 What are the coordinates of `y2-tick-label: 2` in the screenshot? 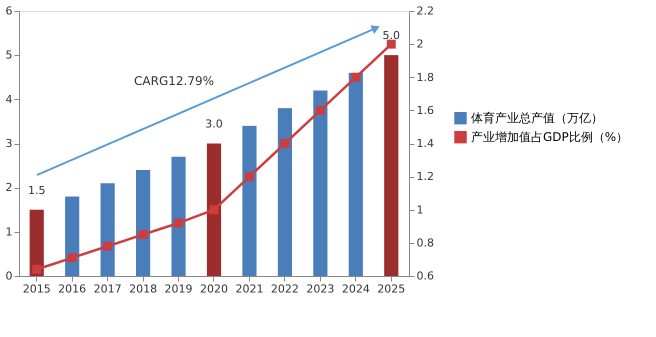 It's located at (420, 44).